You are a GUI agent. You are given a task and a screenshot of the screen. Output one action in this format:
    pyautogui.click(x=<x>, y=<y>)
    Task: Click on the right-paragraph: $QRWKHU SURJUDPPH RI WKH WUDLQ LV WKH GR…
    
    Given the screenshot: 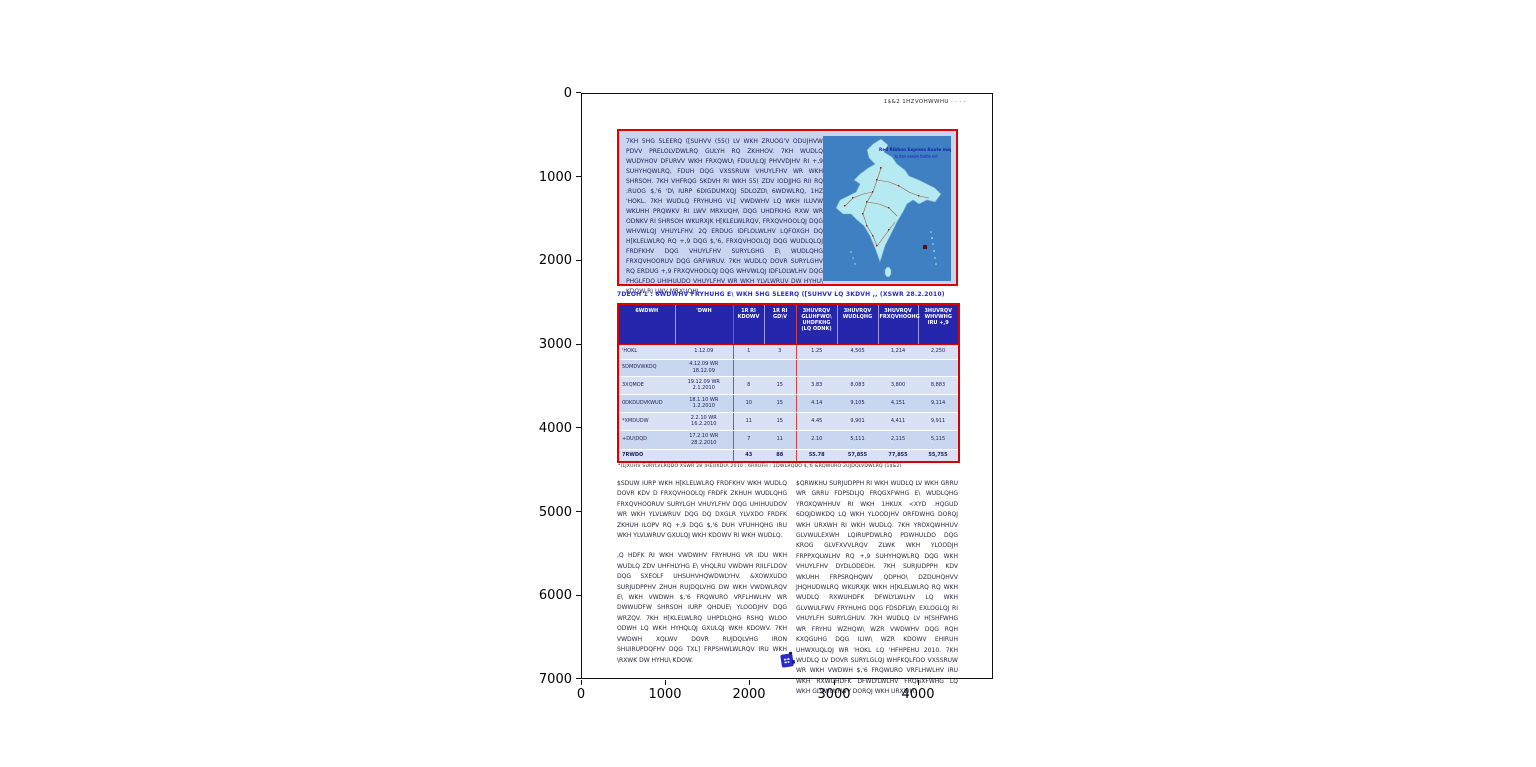 What is the action you would take?
    pyautogui.click(x=877, y=588)
    